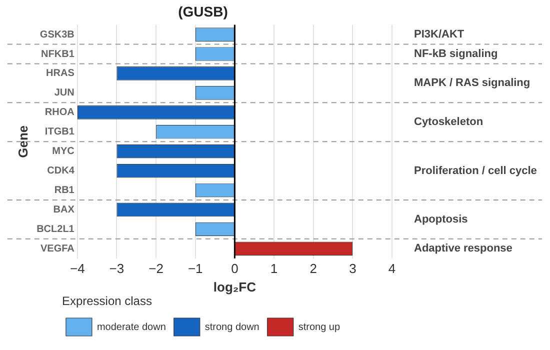 Image resolution: width=550 pixels, height=350 pixels. I want to click on legend-label: moderate down, so click(131, 327).